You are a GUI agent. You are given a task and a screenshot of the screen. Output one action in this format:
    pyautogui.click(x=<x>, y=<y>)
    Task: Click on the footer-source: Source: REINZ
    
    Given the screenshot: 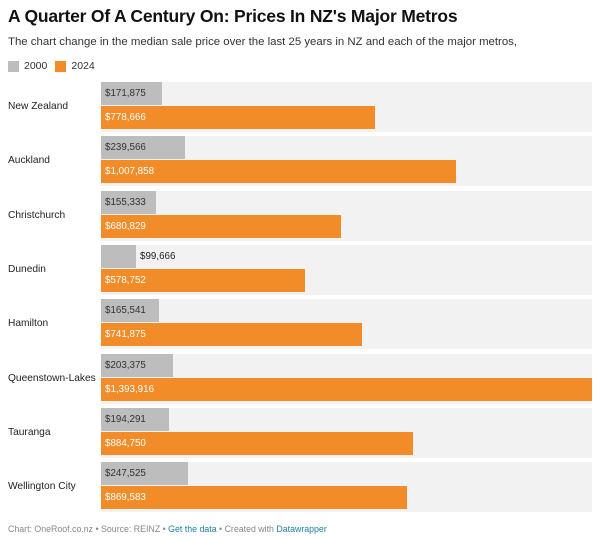 What is the action you would take?
    pyautogui.click(x=131, y=529)
    